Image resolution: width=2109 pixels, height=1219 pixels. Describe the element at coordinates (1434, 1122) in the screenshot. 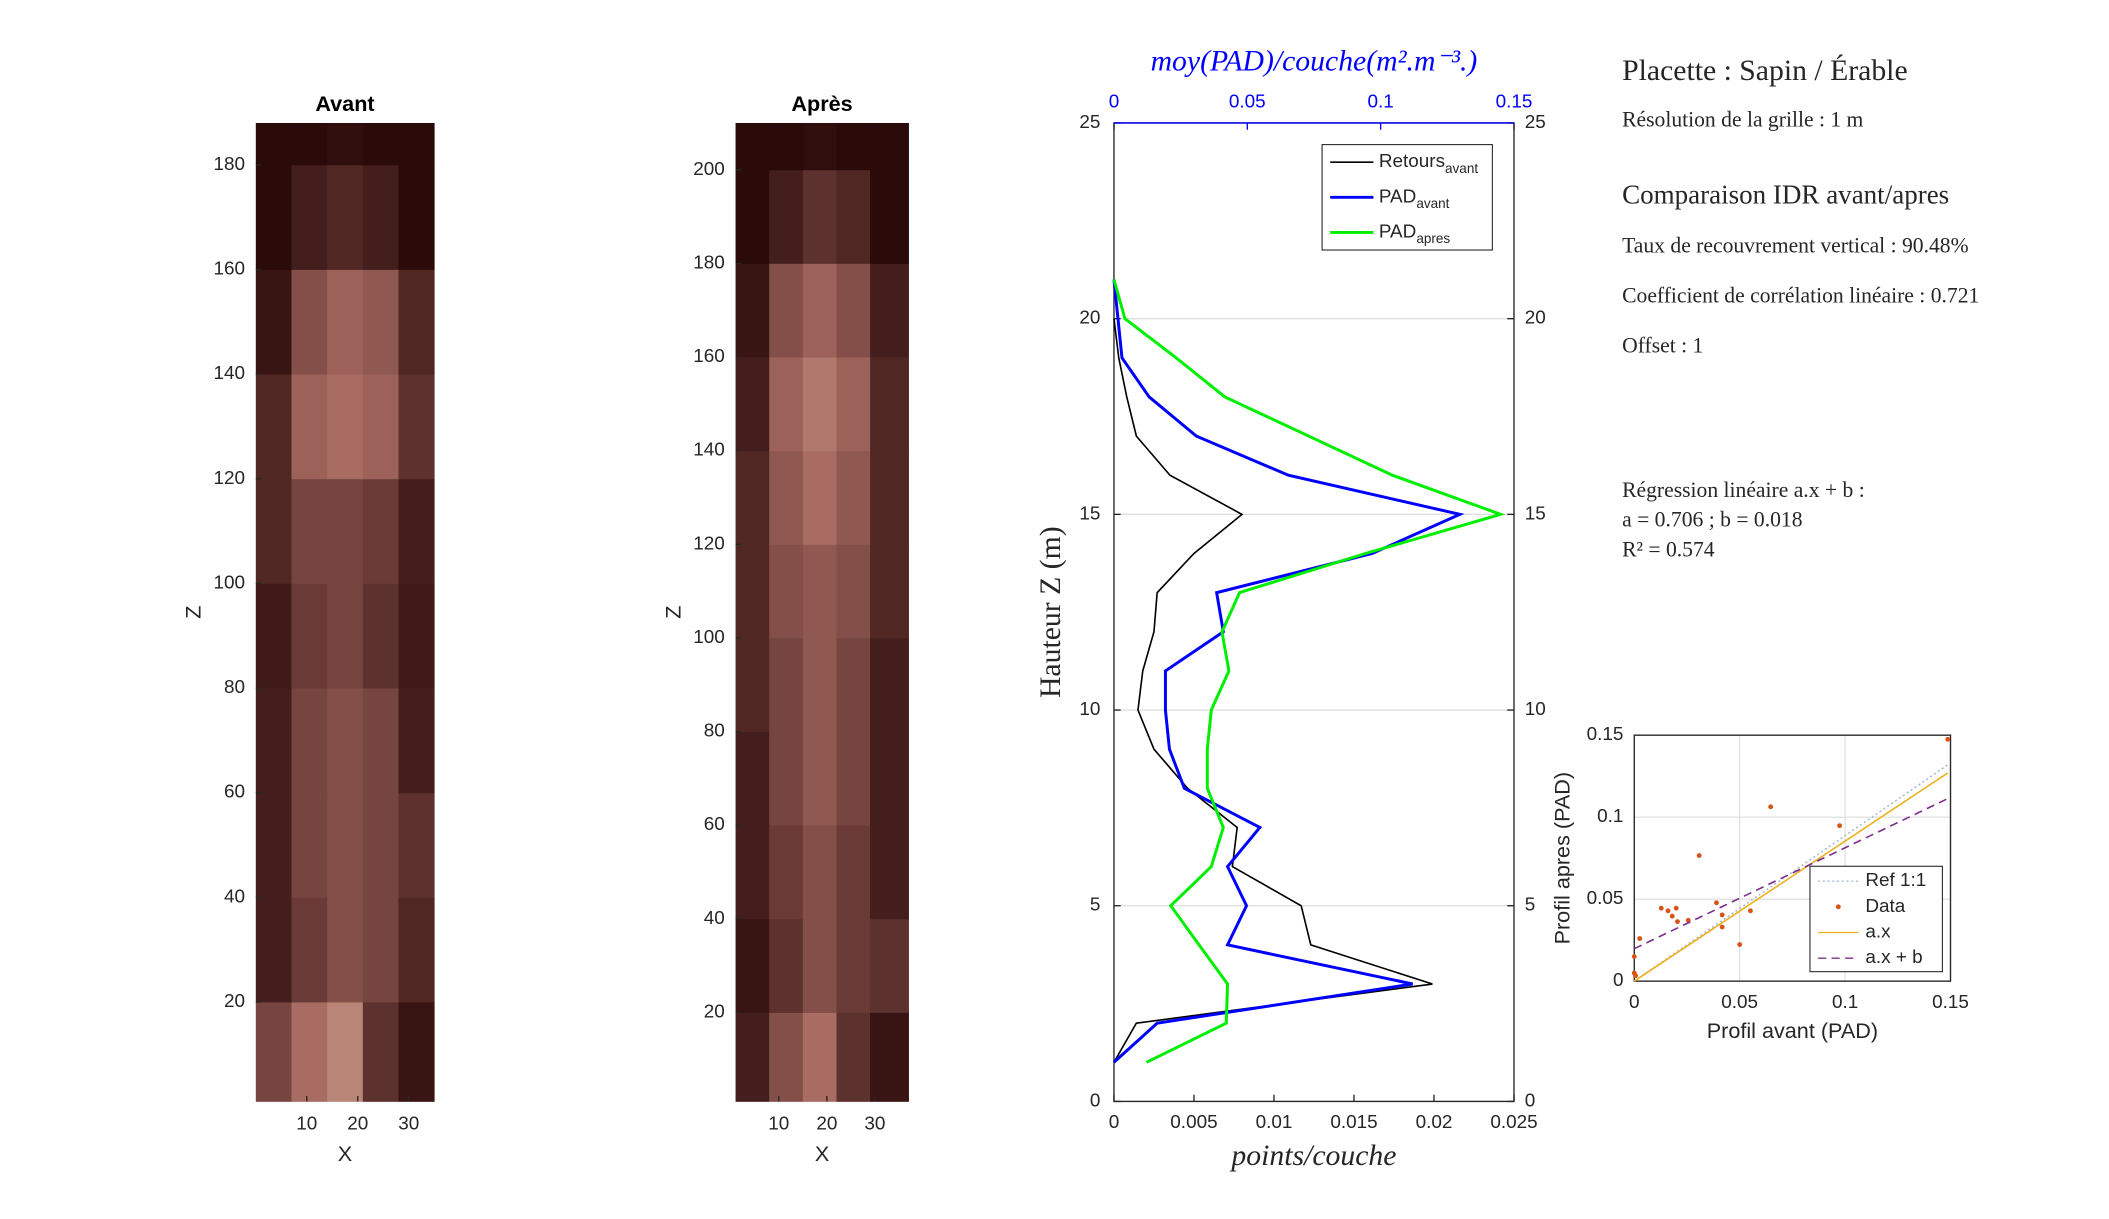

I see `x-tick-label: 0.02` at that location.